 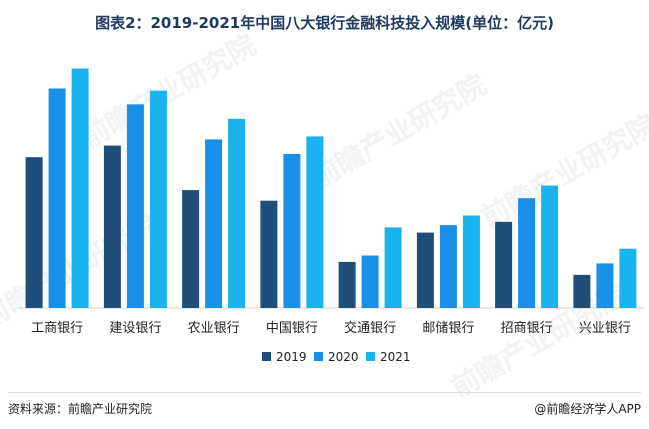 What do you see at coordinates (135, 328) in the screenshot?
I see `x-tick-label: 建设银行` at bounding box center [135, 328].